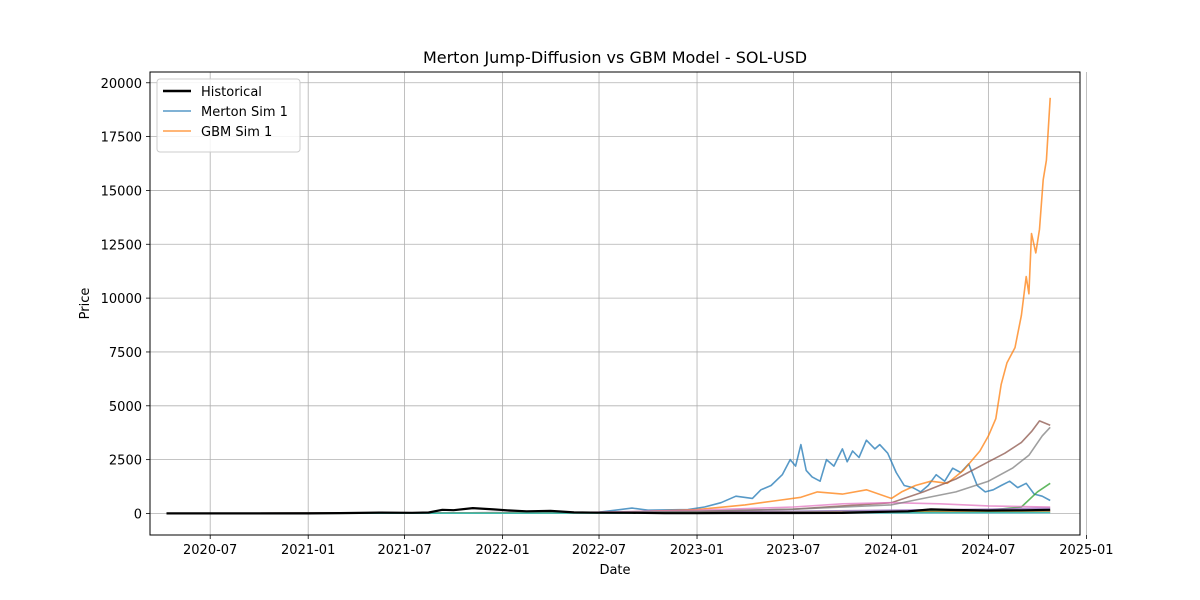 This screenshot has height=600, width=1200. What do you see at coordinates (244, 112) in the screenshot?
I see `legend-label: Merton Sim 1` at bounding box center [244, 112].